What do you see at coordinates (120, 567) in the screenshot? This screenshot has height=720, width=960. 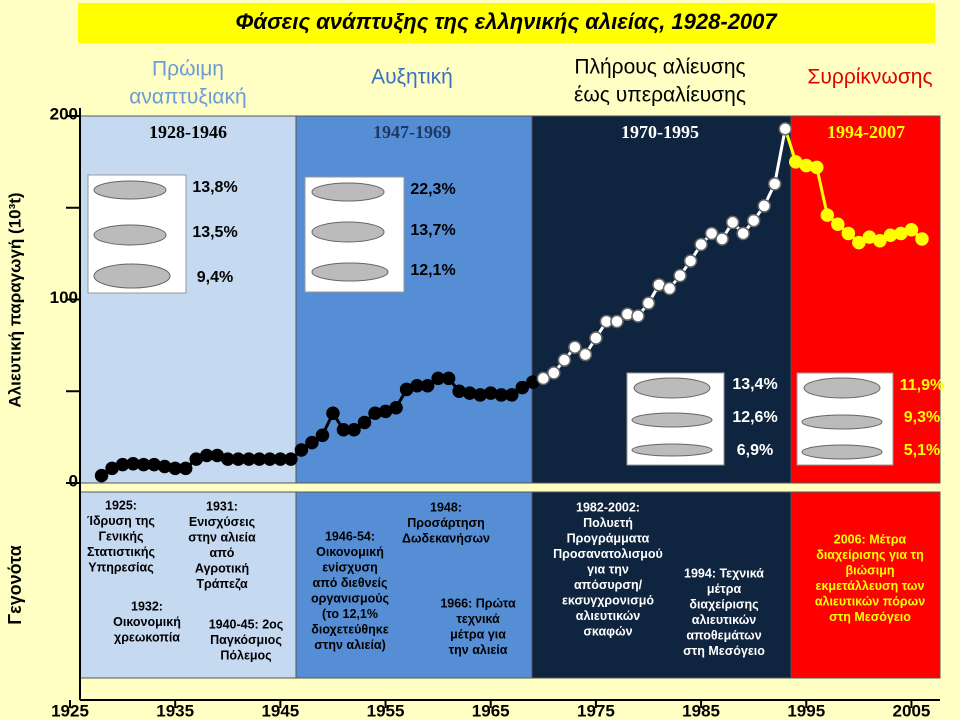 I see `event-text: Υπηρεσίας` at bounding box center [120, 567].